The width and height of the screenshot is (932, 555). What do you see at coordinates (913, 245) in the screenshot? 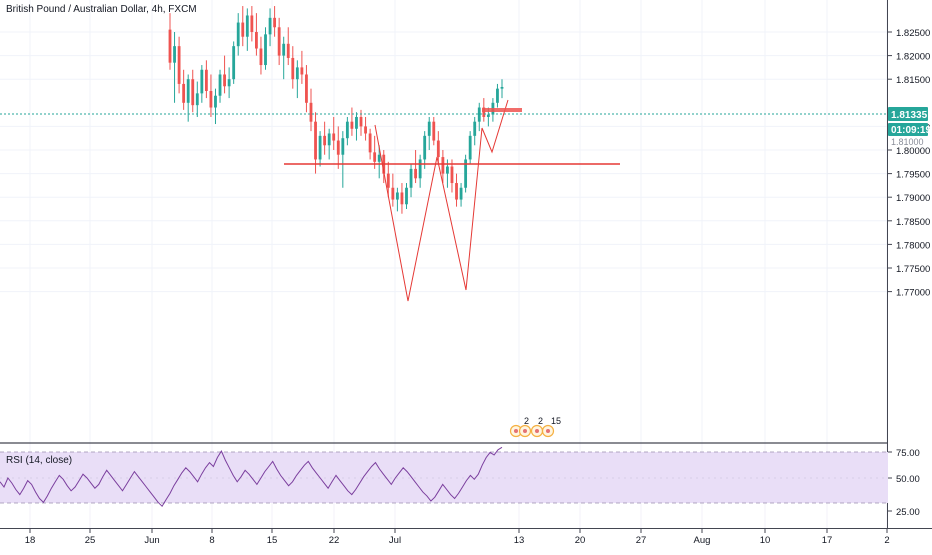
I see `price-tick-label: 1.78000` at bounding box center [913, 245].